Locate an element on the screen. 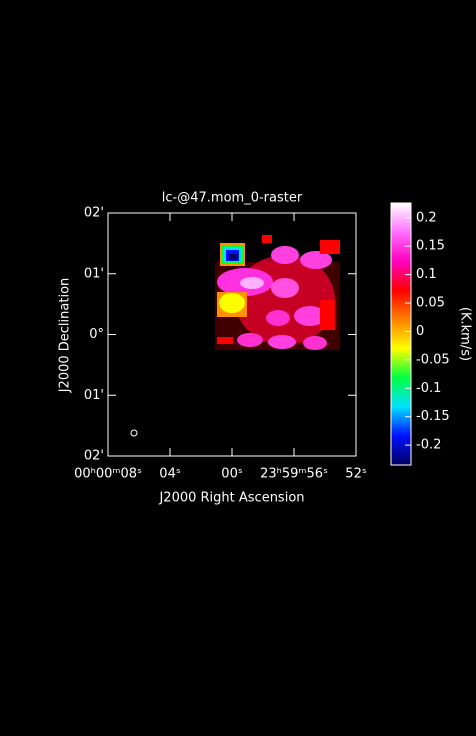 Image resolution: width=476 pixels, height=736 pixels. colorbar-tick-label: 0.05 is located at coordinates (430, 303).